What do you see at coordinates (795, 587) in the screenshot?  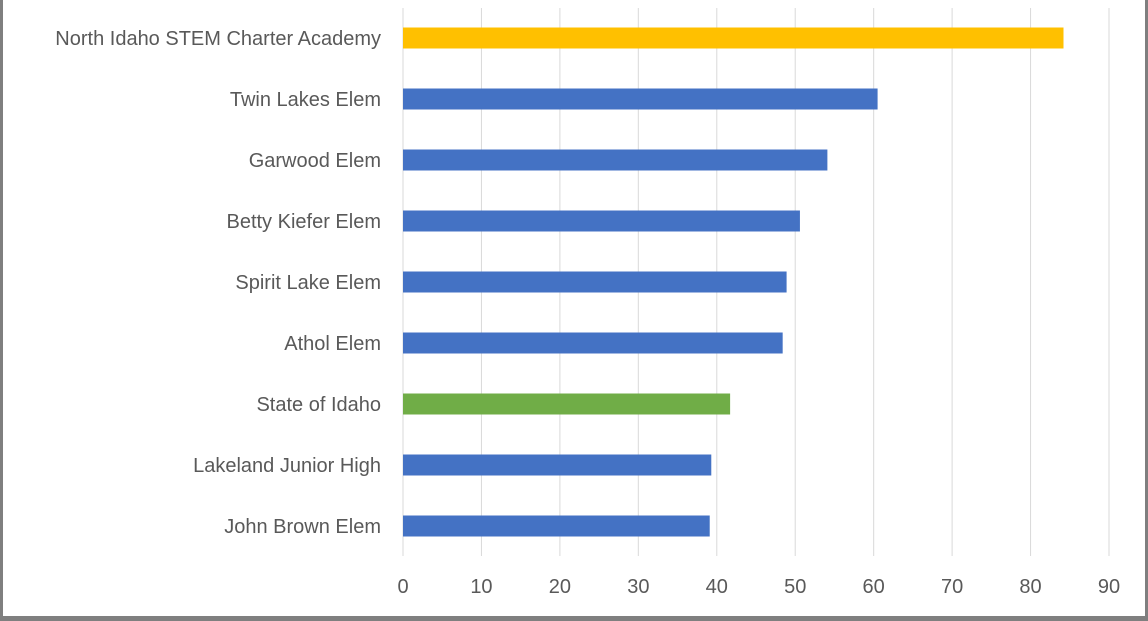 I see `x-tick-label: 50` at bounding box center [795, 587].